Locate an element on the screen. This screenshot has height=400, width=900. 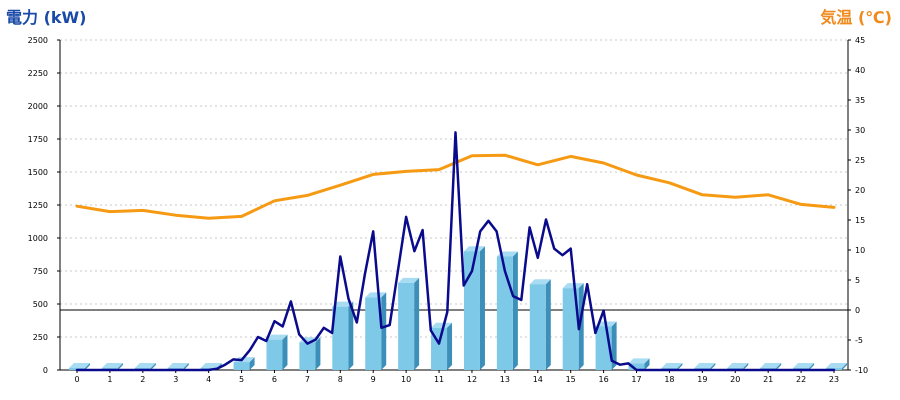
right-tick-label-8: 30 is located at coordinates (860, 130).